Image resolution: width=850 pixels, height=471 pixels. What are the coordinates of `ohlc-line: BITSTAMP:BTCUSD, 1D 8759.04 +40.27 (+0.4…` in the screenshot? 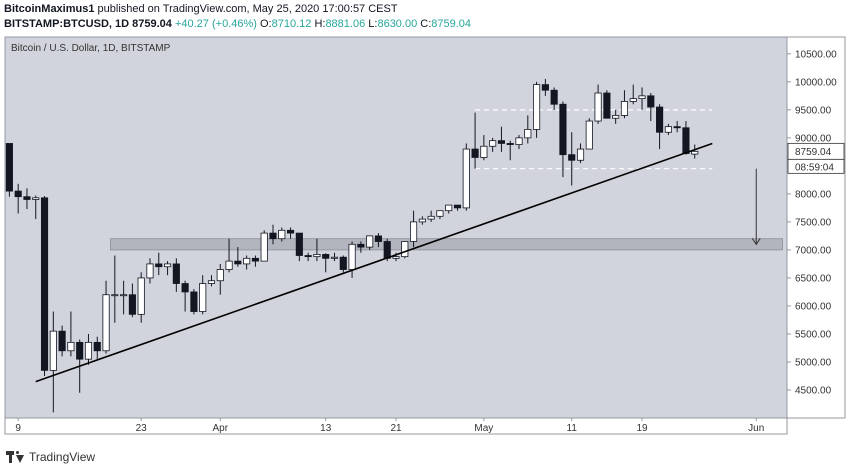 It's located at (237, 24).